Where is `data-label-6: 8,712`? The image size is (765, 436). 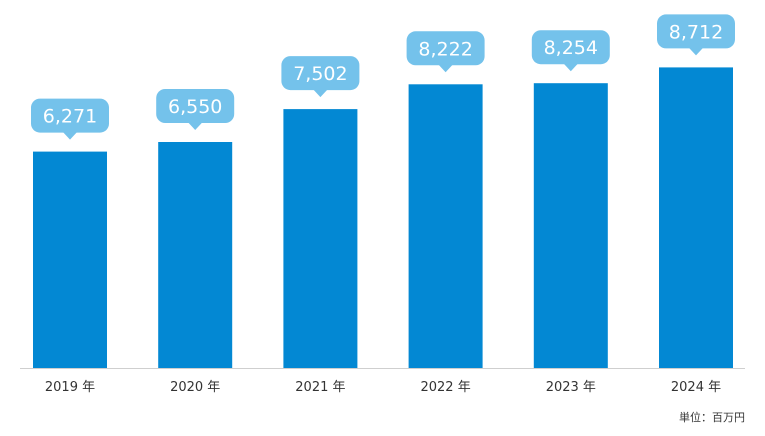
data-label-6: 8,712 is located at coordinates (696, 35).